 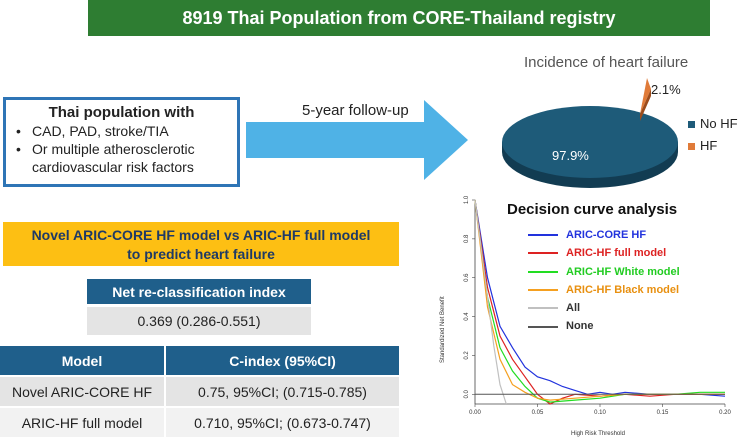 What do you see at coordinates (282, 360) in the screenshot?
I see `cindex-header-value: C-index (95%CI)` at bounding box center [282, 360].